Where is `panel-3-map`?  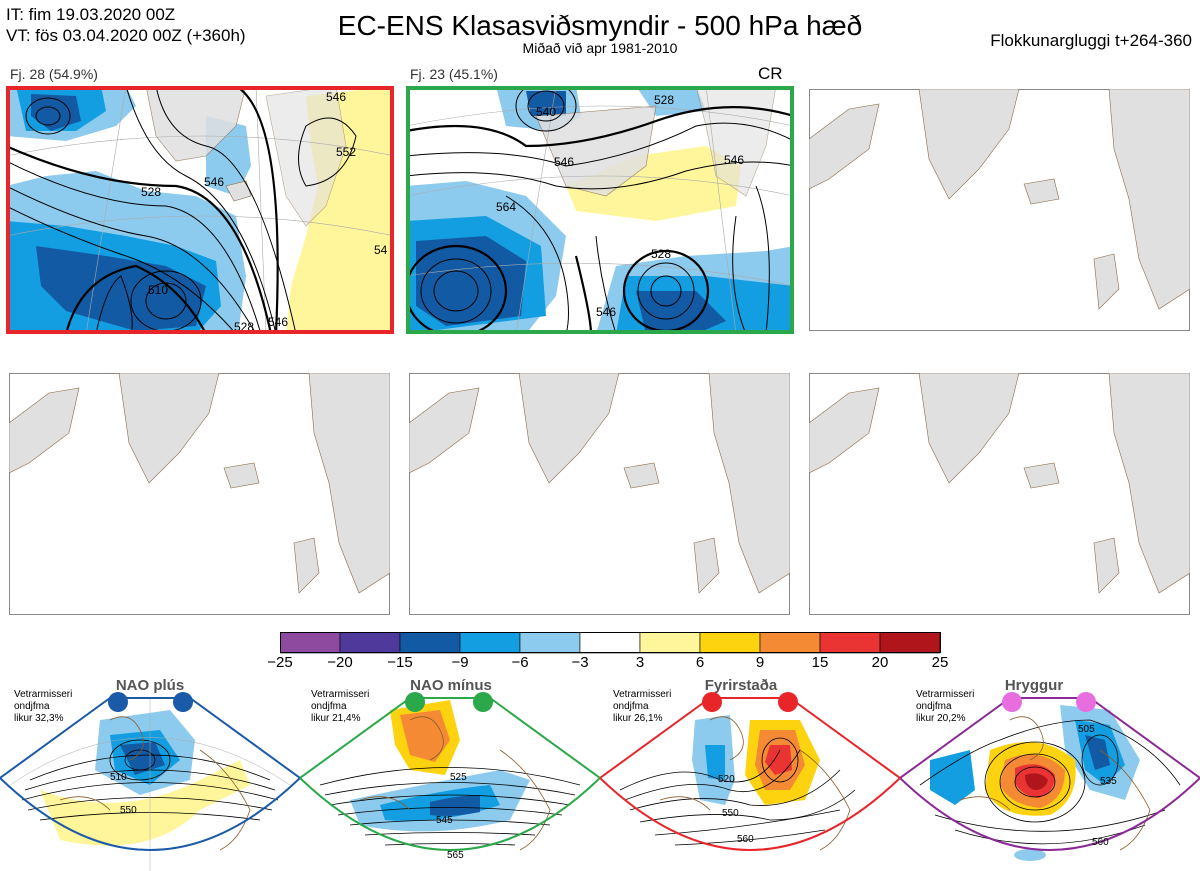
panel-3-map is located at coordinates (999, 210).